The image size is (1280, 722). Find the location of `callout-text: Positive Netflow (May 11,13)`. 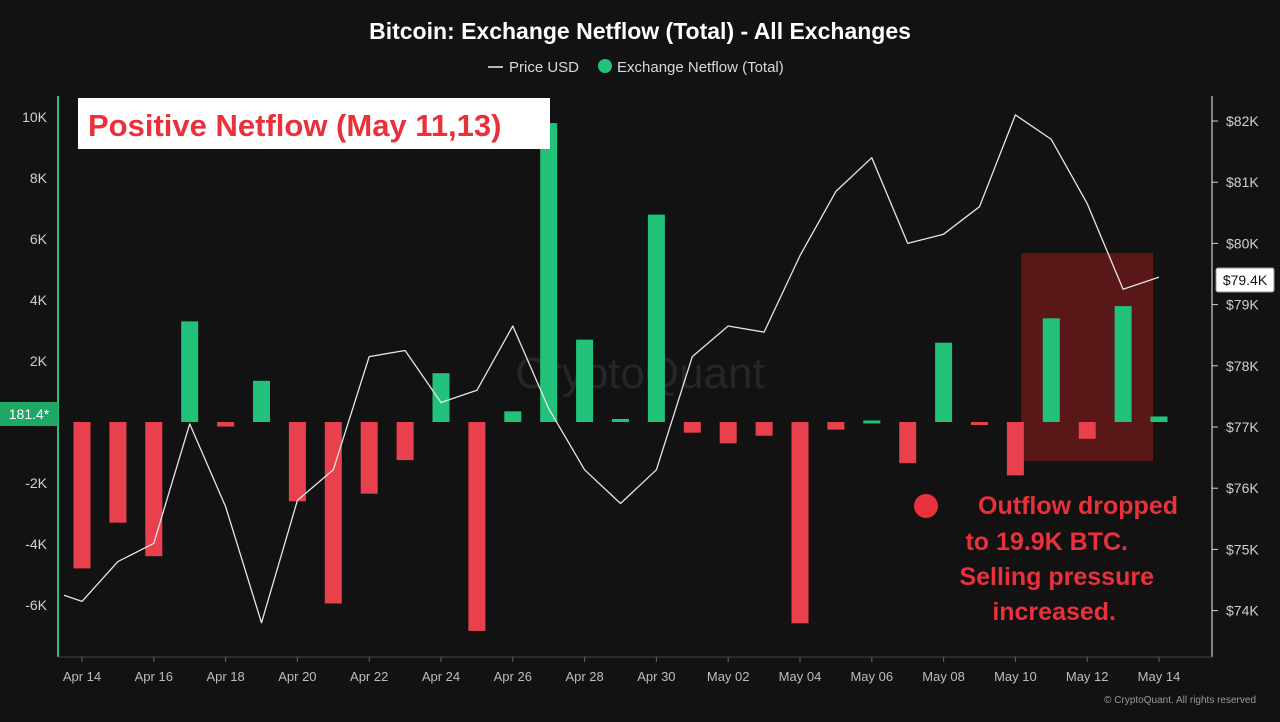

callout-text: Positive Netflow (May 11,13) is located at coordinates (294, 125).